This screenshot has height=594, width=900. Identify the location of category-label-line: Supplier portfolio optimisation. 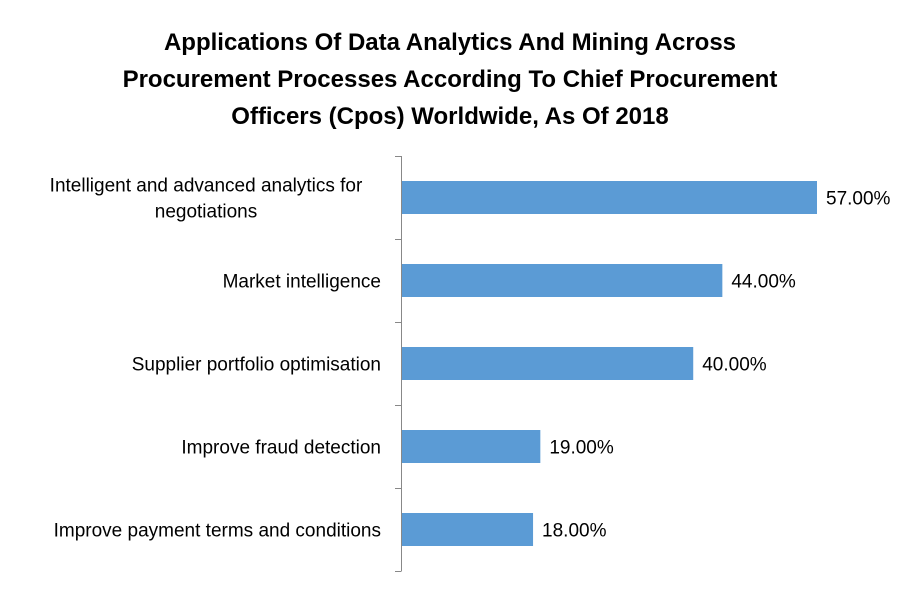
(256, 365).